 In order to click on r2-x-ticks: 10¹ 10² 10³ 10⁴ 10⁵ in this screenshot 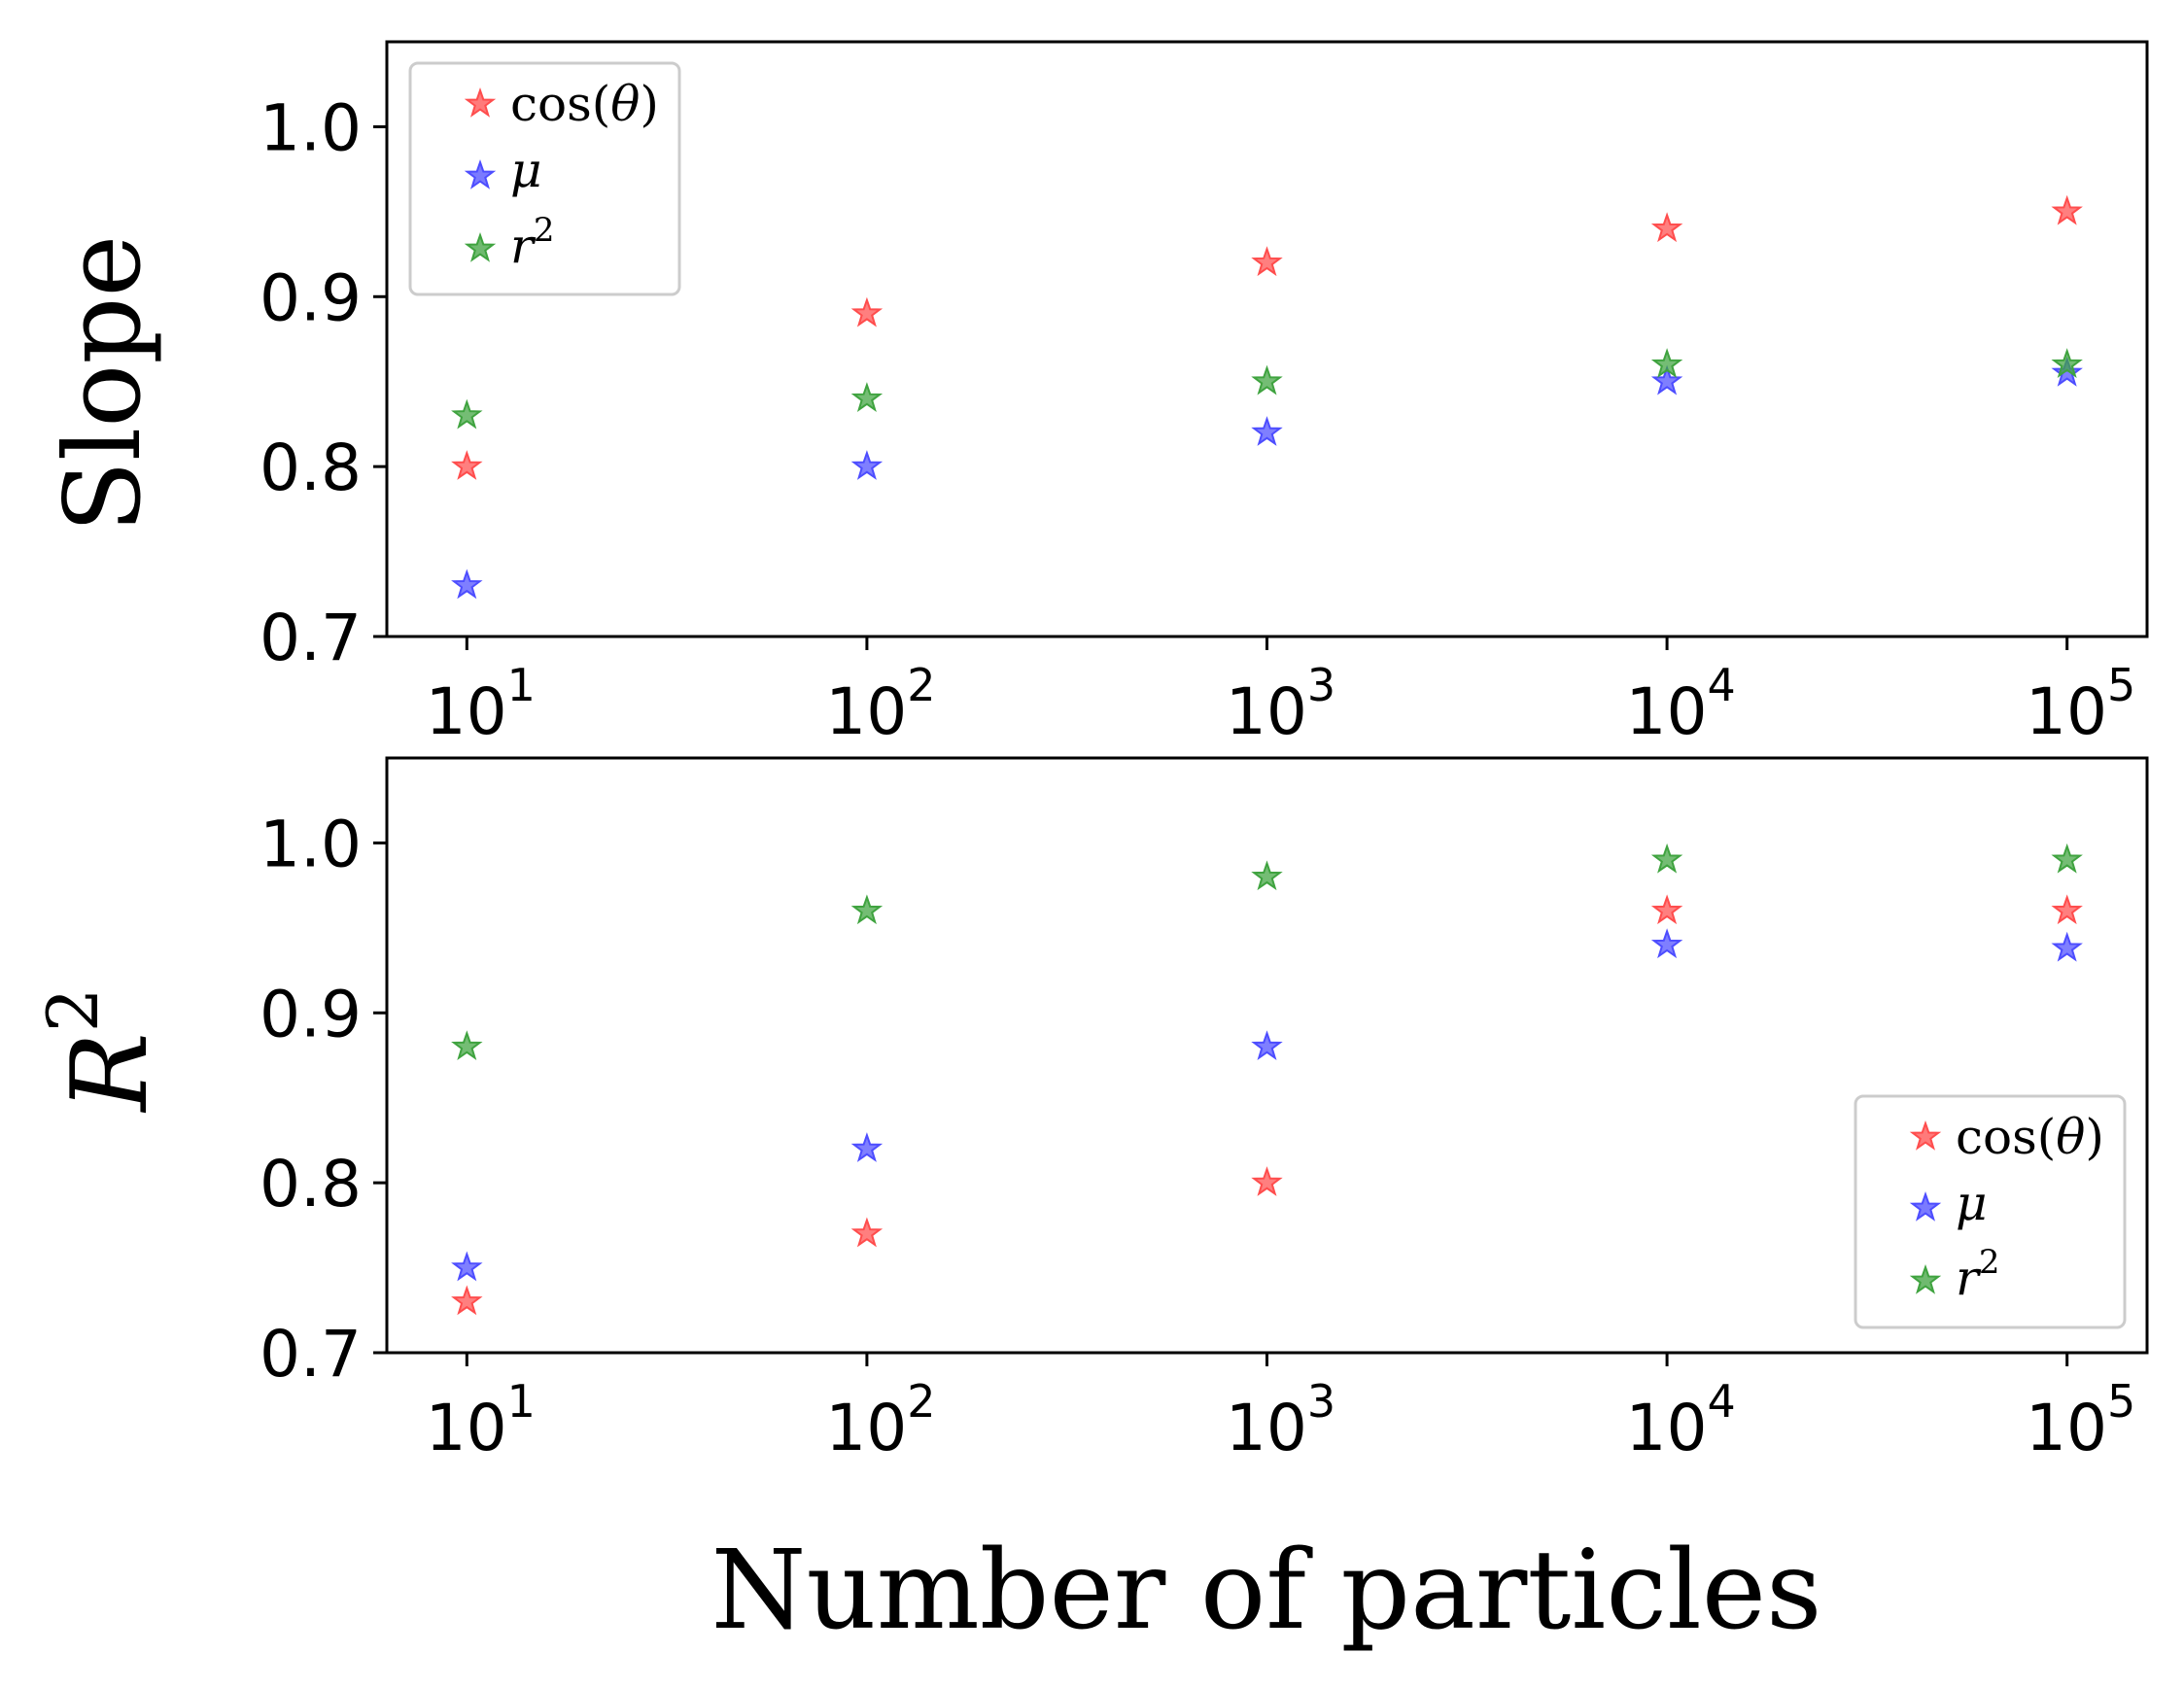, I will do `click(1280, 1409)`.